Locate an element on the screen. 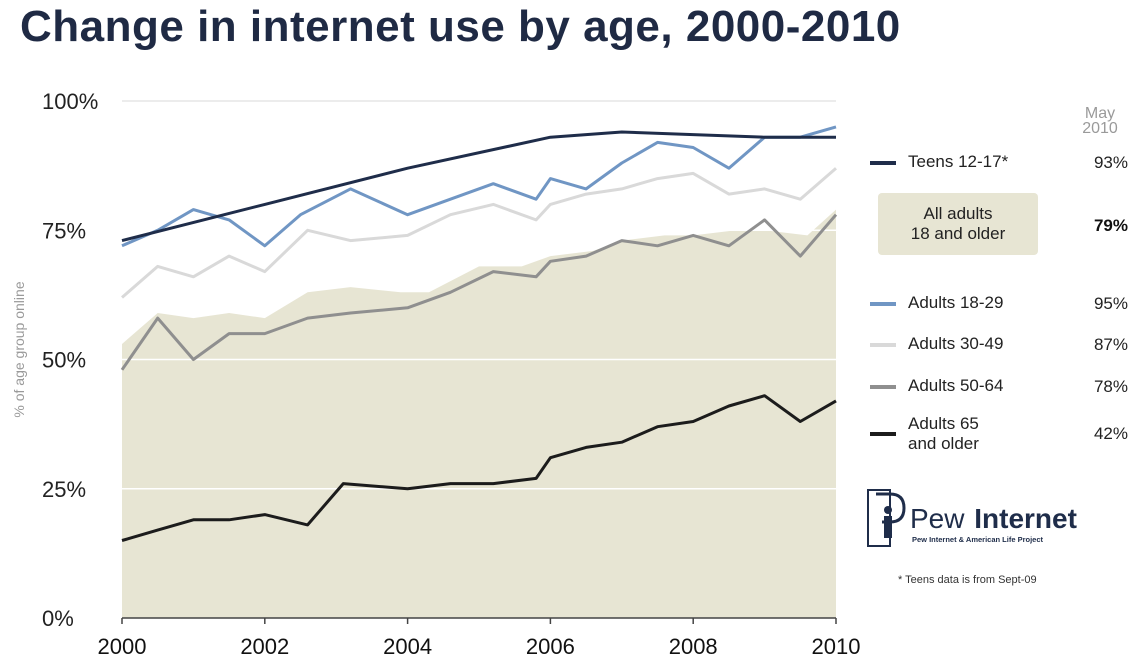 This screenshot has width=1133, height=662. legend-swatch-teens is located at coordinates (883, 163).